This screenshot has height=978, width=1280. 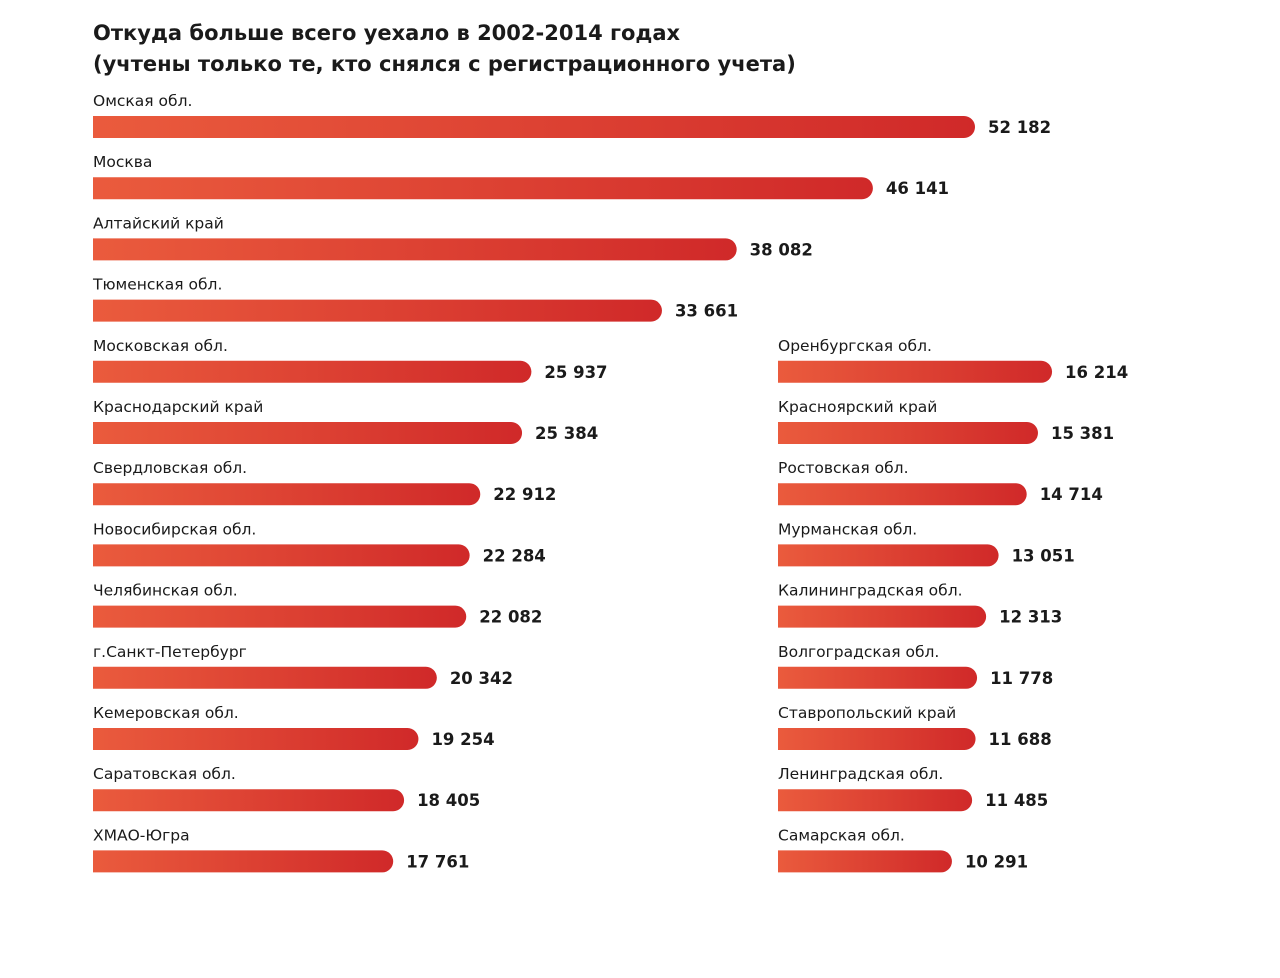 What do you see at coordinates (165, 591) in the screenshot?
I see `category-label: Челябинская обл.` at bounding box center [165, 591].